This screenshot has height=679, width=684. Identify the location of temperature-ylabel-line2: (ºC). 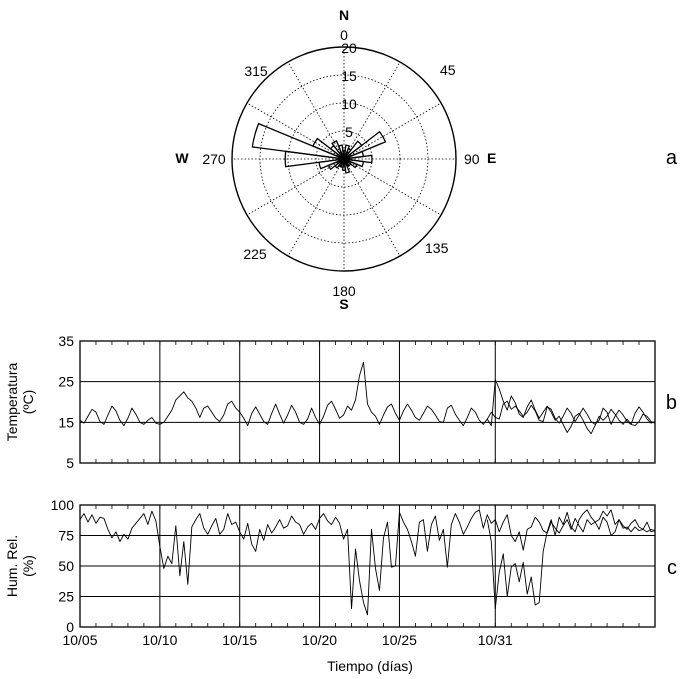
(28, 402).